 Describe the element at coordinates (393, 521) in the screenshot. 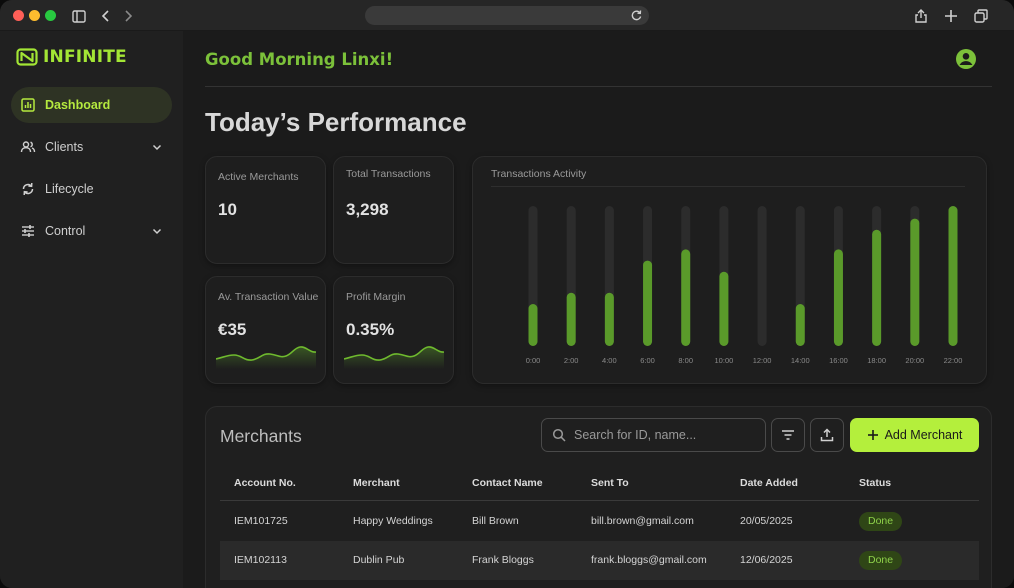

I see `merchant-cell: Happy Weddings` at that location.